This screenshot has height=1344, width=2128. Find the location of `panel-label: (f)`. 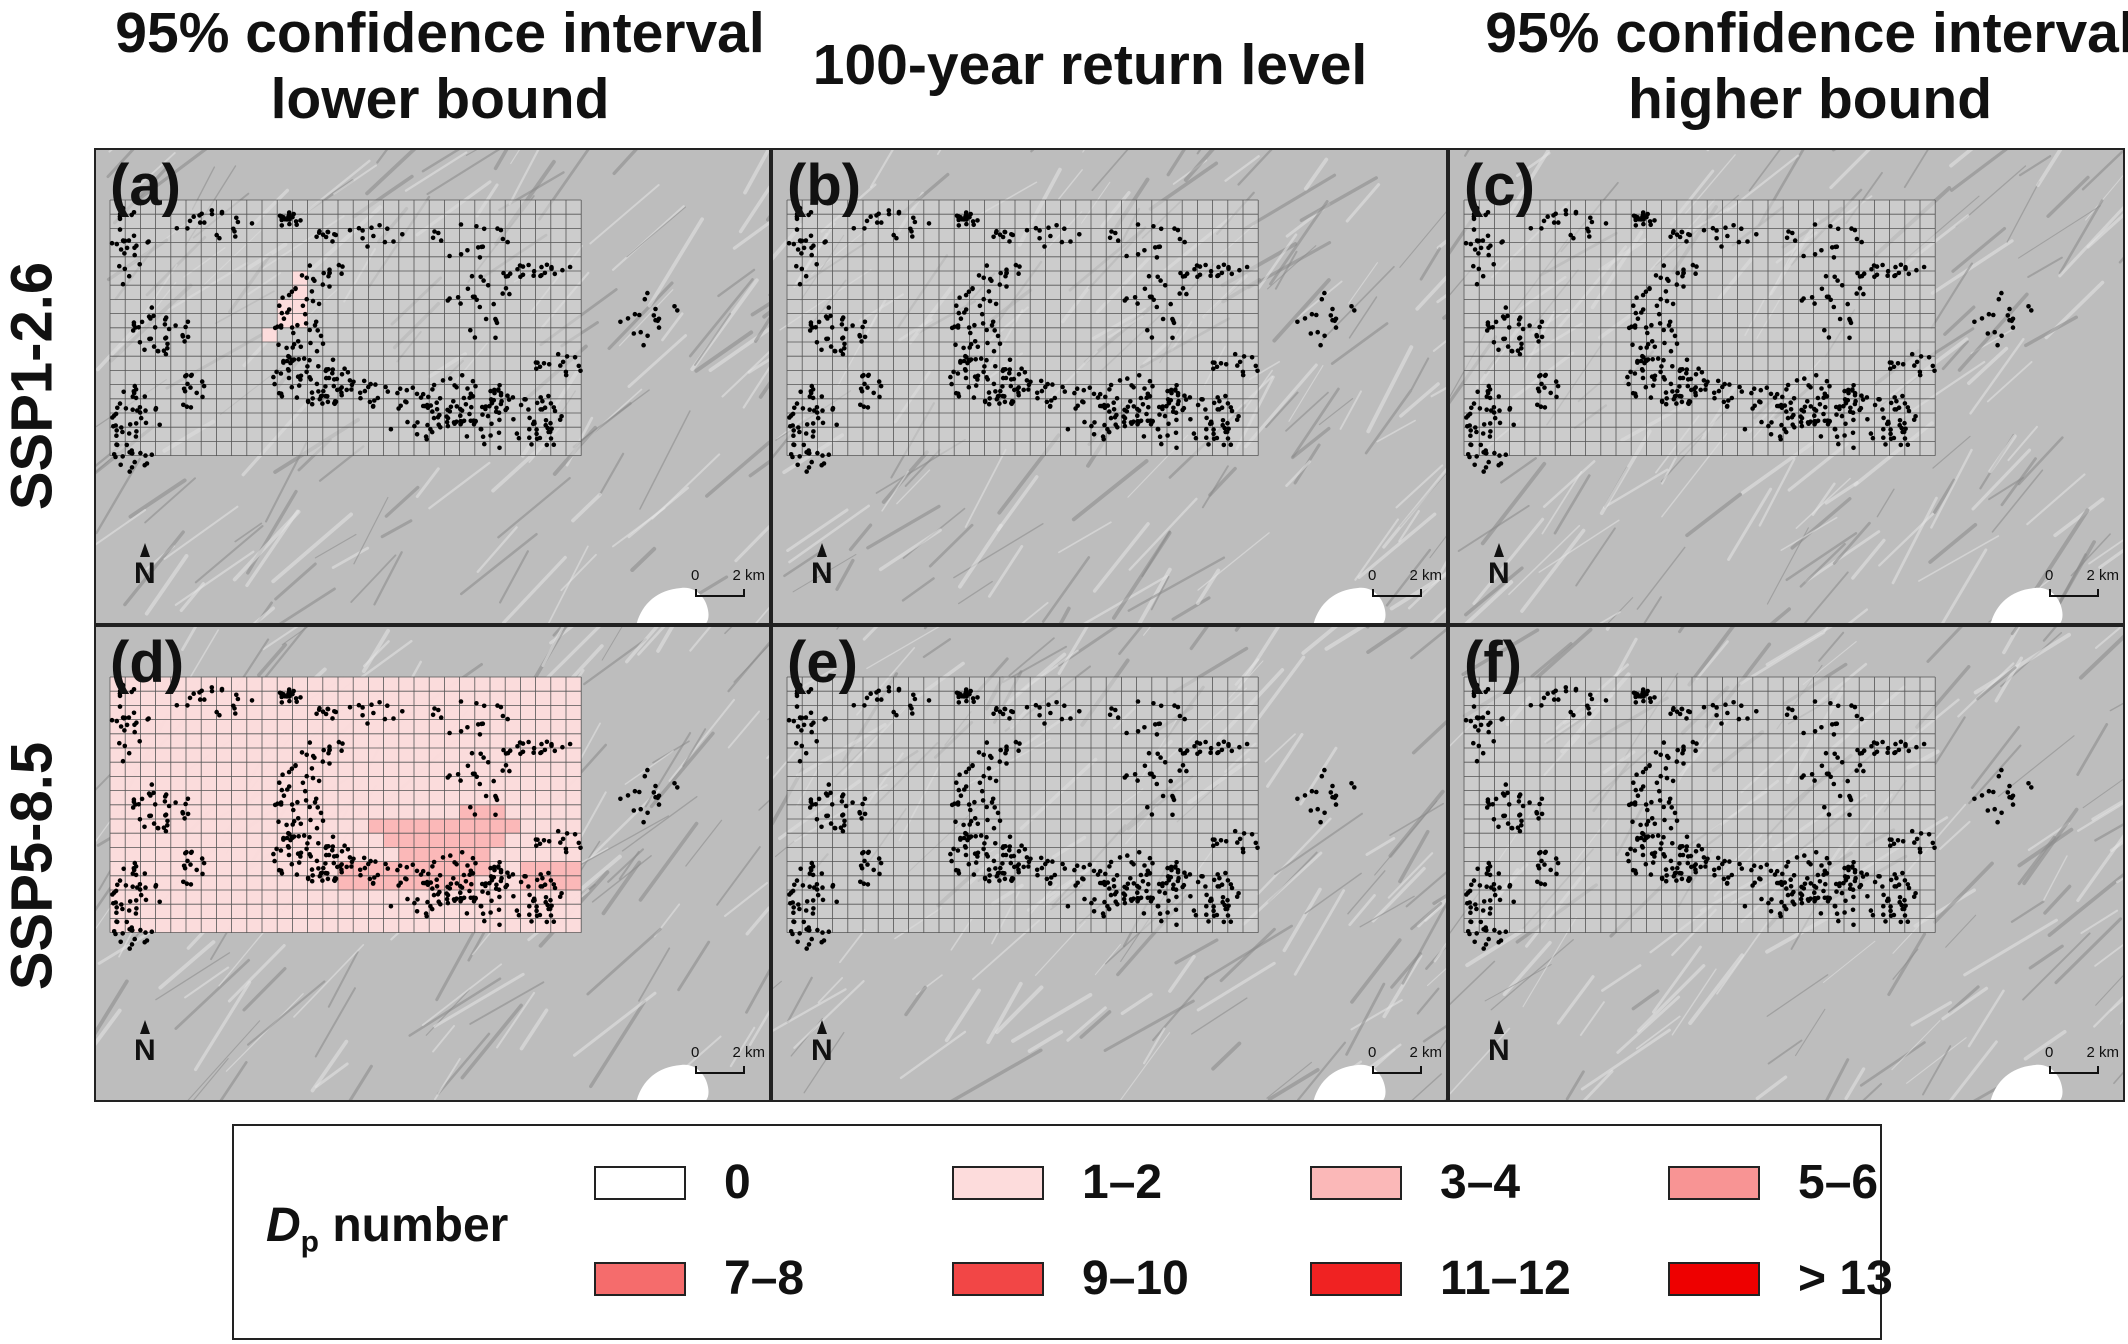

panel-label: (f) is located at coordinates (1493, 662).